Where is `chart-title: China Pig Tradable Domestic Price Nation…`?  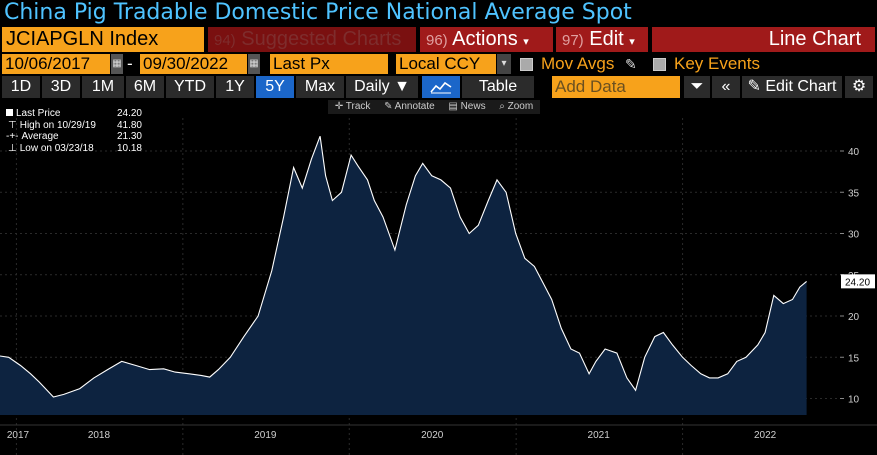
chart-title: China Pig Tradable Domestic Price Nation… is located at coordinates (318, 12).